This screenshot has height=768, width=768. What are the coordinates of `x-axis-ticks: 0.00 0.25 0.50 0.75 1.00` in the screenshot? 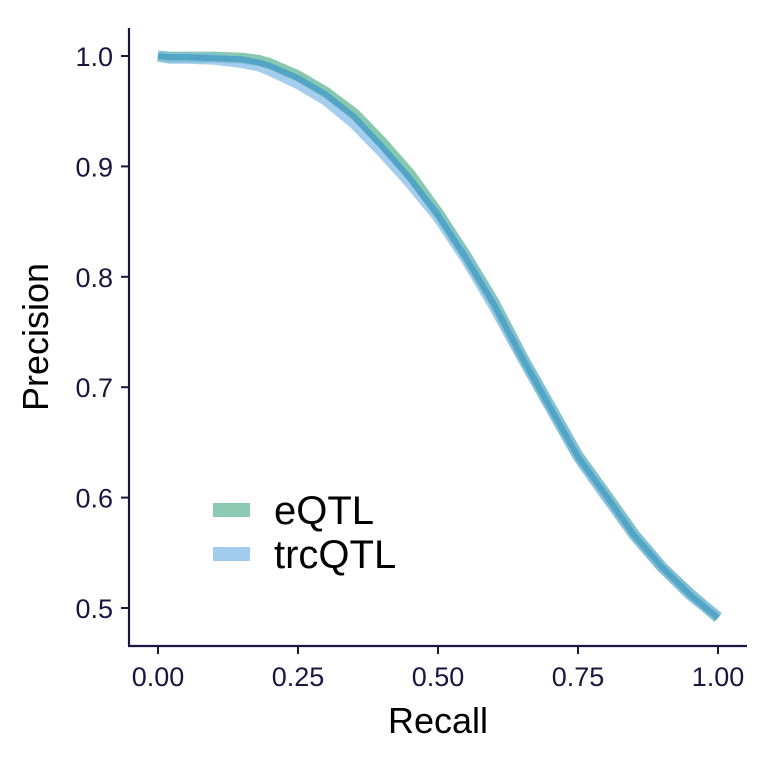 It's located at (438, 669).